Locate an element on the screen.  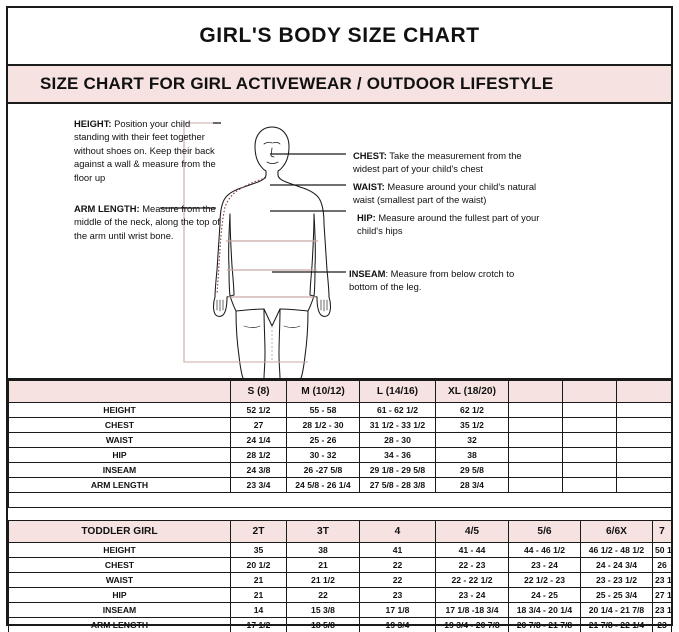
table_girl-row-label: ARM LENGTH is located at coordinates (119, 485).